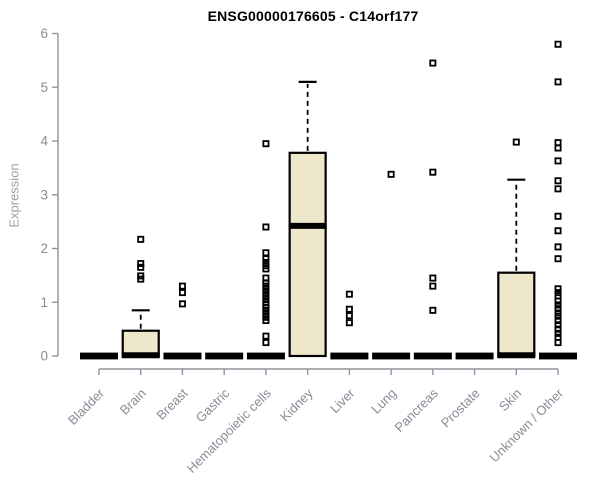  What do you see at coordinates (460, 408) in the screenshot?
I see `x-tick-label-prostate: Prostate` at bounding box center [460, 408].